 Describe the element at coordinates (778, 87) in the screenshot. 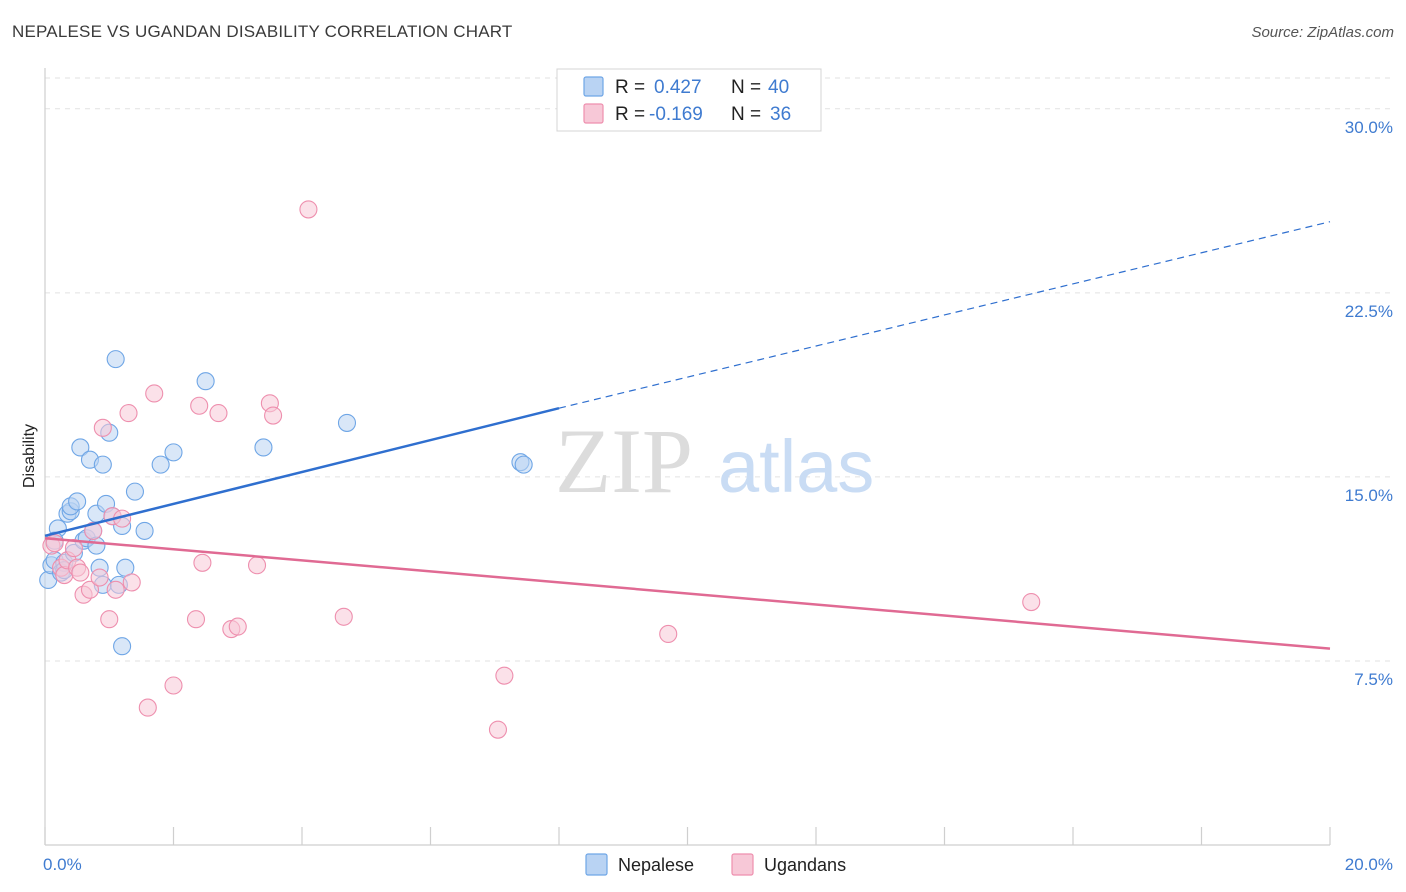

I see `legend-n-value-0: 40` at that location.